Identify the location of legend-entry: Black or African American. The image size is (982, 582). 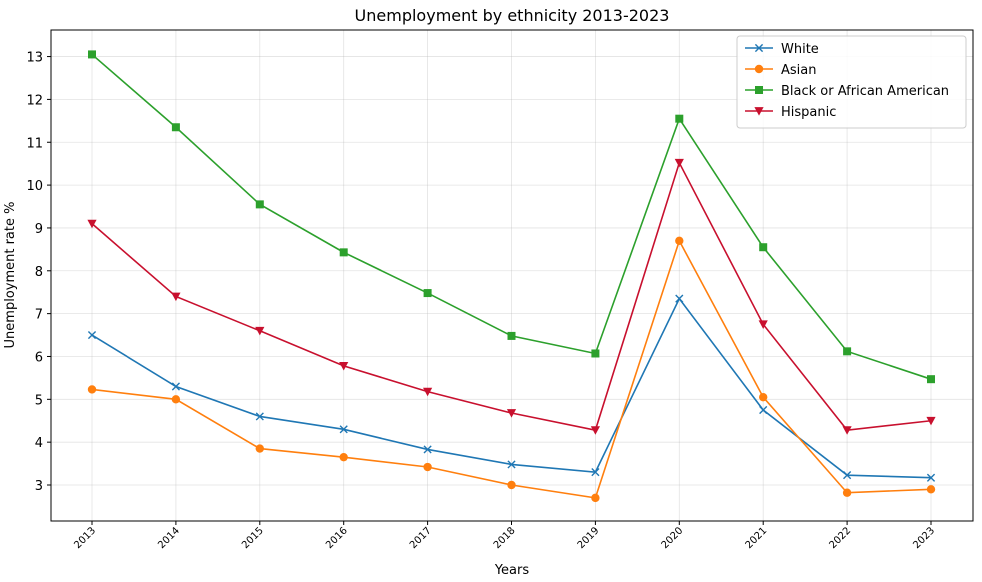
(847, 91).